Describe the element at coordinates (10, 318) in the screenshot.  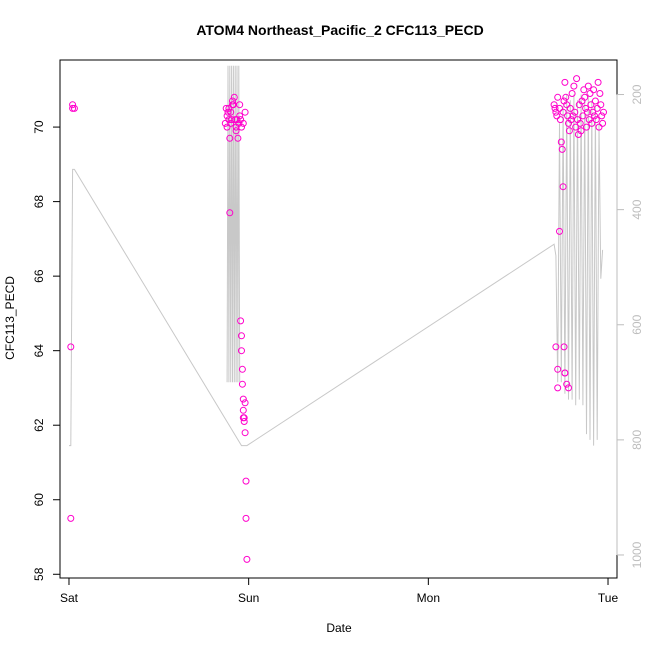
I see `y-axis-label: CFC113_PECD` at that location.